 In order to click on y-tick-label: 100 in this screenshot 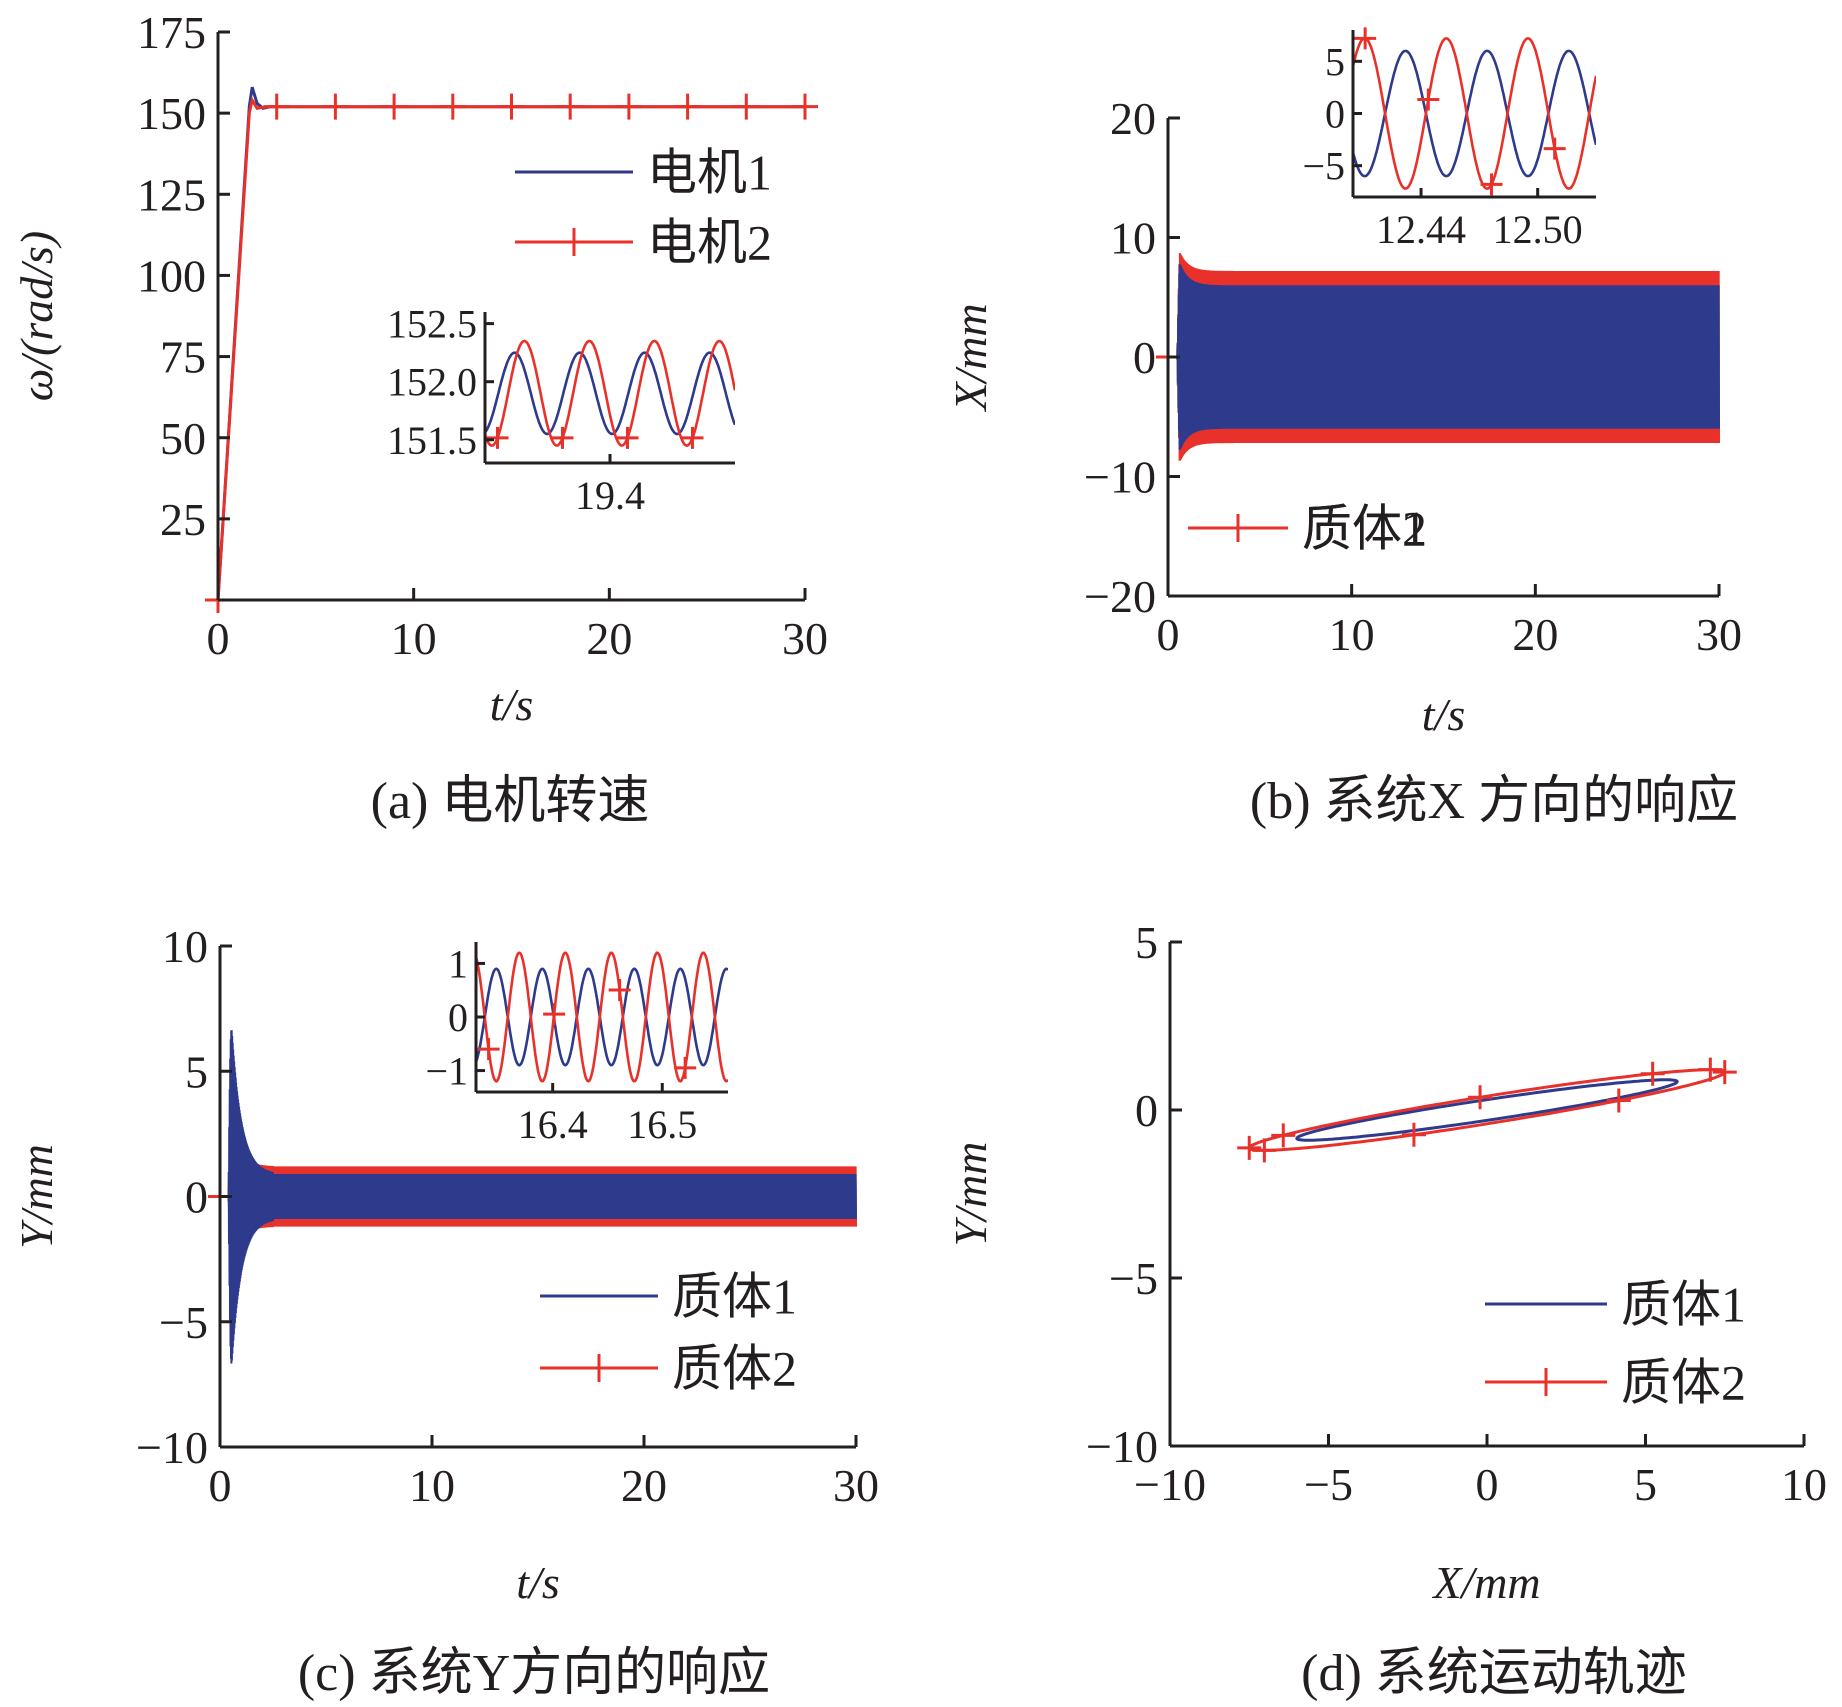, I will do `click(171, 276)`.